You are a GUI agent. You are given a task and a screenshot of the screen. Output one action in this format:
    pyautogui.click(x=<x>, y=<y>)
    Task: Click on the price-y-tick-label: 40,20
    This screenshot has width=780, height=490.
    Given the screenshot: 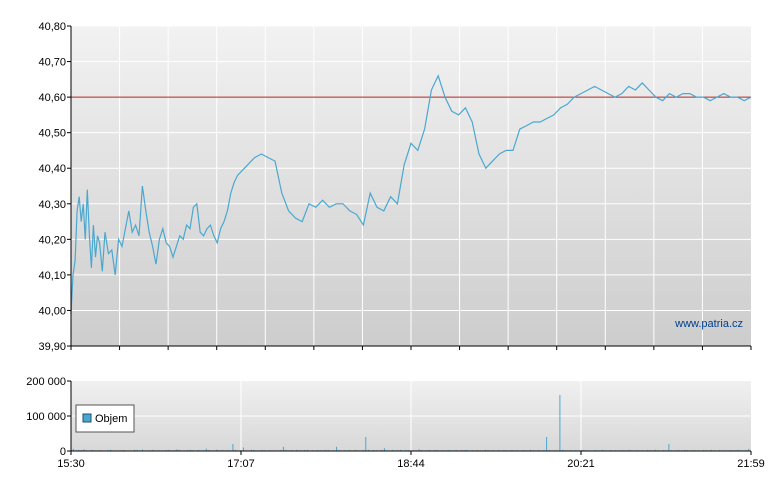 What is the action you would take?
    pyautogui.click(x=52, y=240)
    